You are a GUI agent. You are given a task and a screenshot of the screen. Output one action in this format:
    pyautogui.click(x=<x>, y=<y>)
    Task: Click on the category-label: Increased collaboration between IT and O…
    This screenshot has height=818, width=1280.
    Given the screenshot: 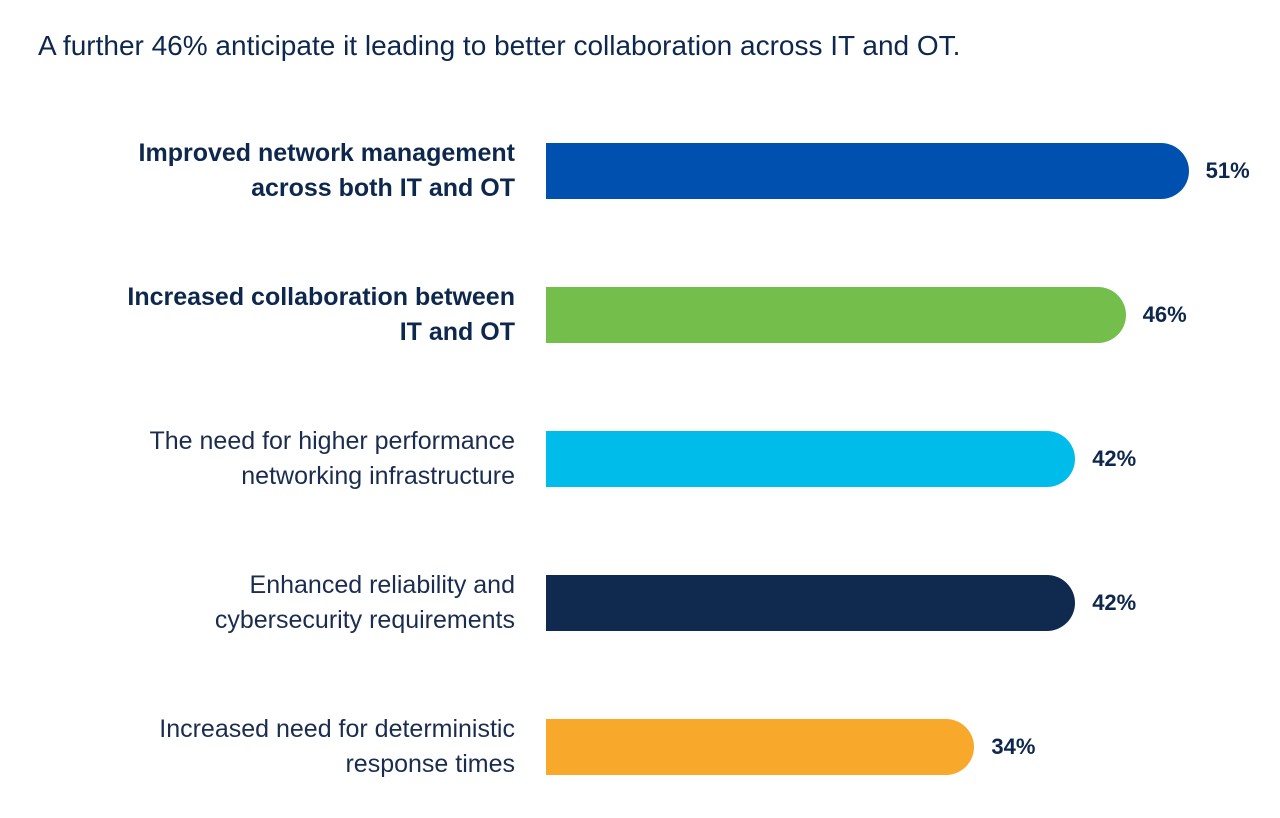 What is the action you would take?
    pyautogui.click(x=321, y=314)
    